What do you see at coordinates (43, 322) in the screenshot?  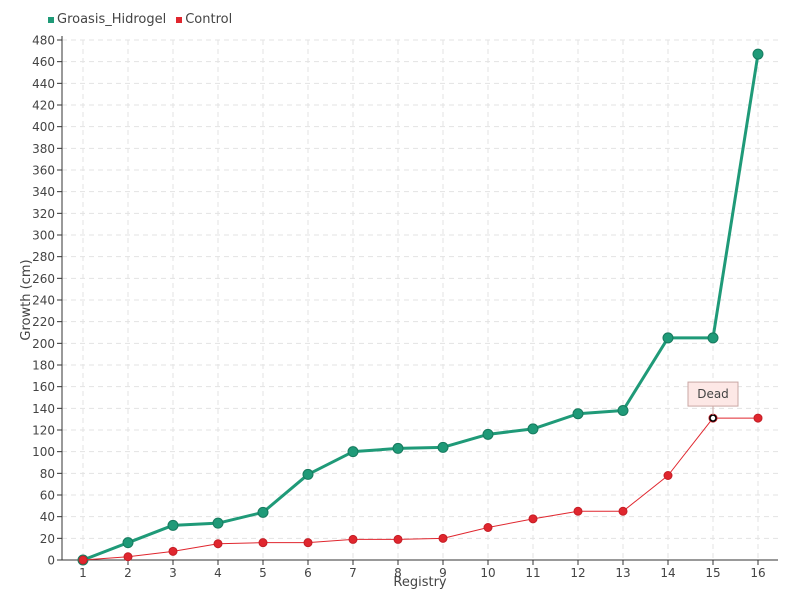 I see `y-tick-label: 220` at bounding box center [43, 322].